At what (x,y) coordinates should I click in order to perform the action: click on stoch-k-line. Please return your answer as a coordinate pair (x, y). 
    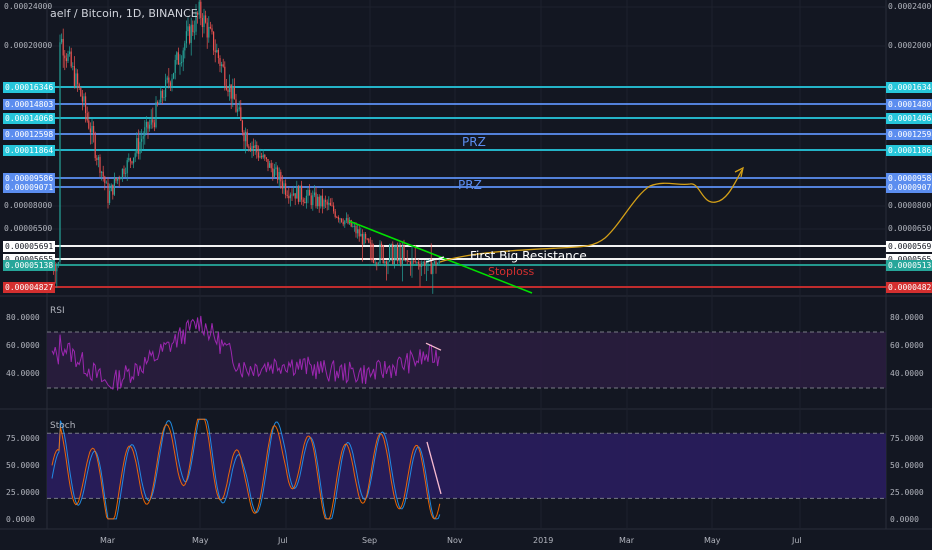
    Looking at the image, I should click on (246, 469).